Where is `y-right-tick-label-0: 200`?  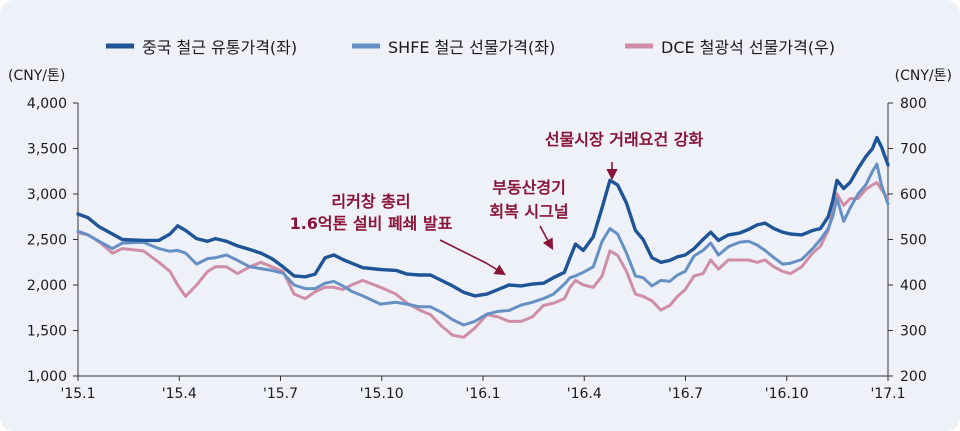
y-right-tick-label-0: 200 is located at coordinates (913, 377).